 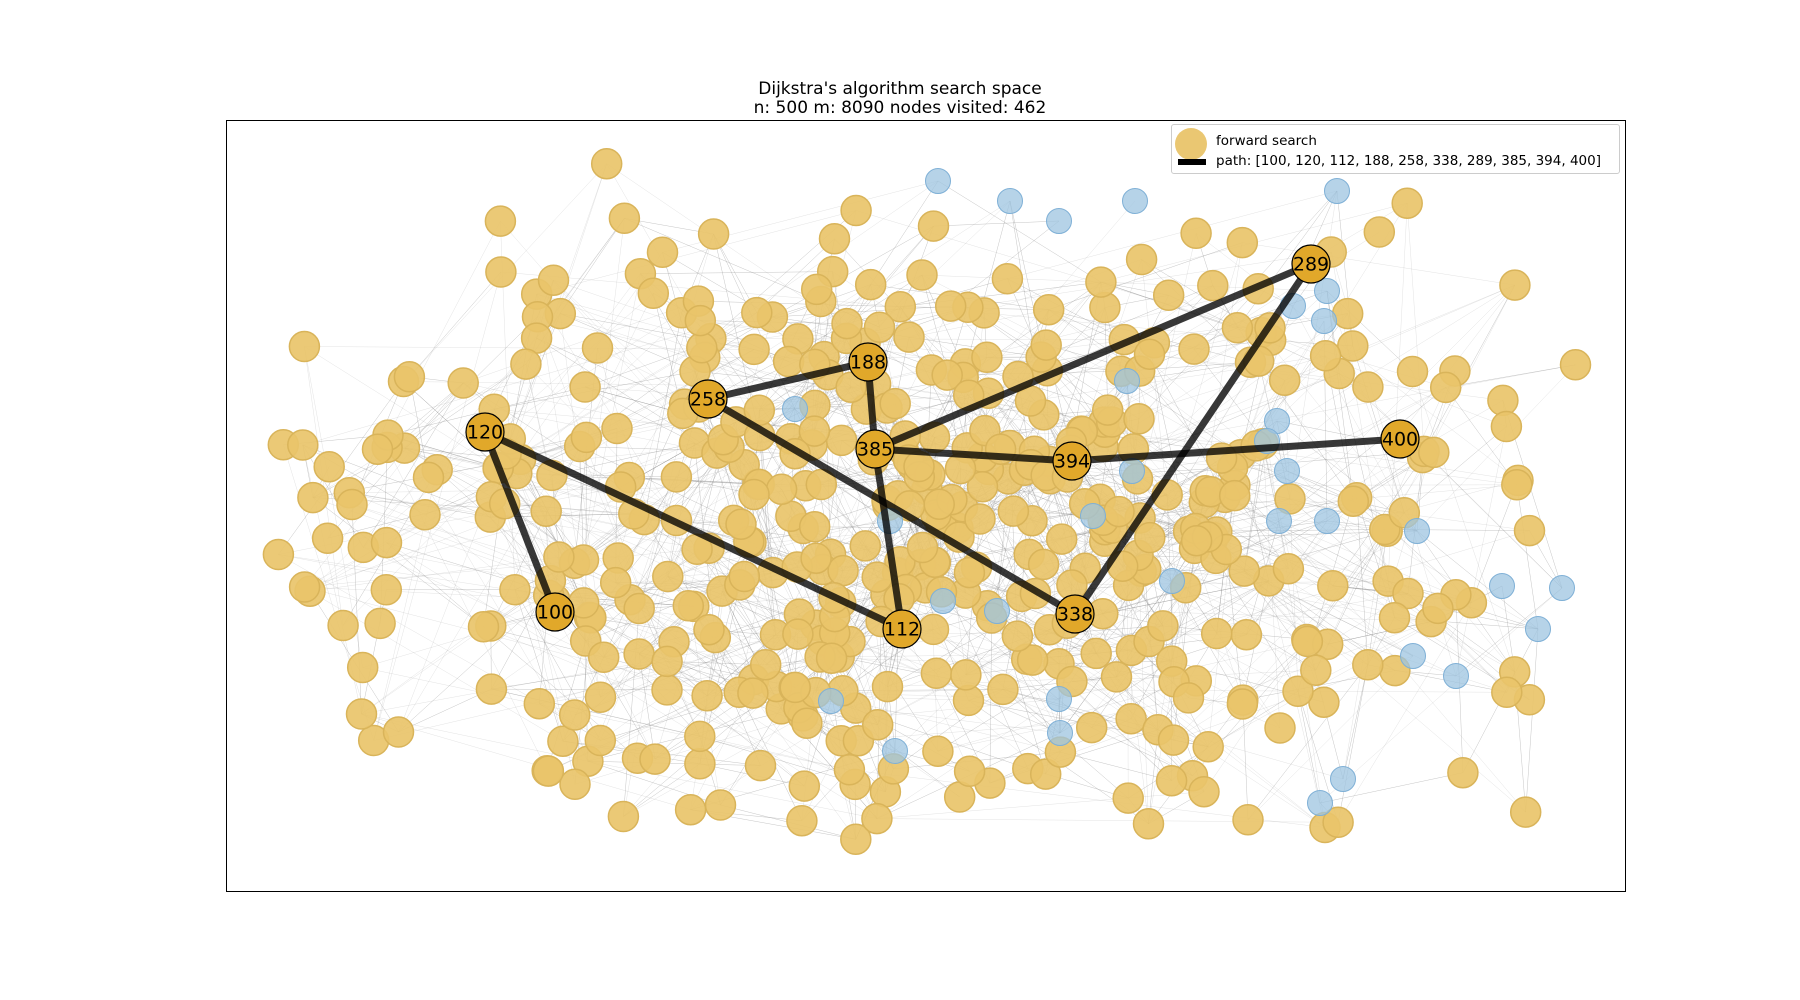 What do you see at coordinates (485, 433) in the screenshot?
I see `path-node-label-120: 120` at bounding box center [485, 433].